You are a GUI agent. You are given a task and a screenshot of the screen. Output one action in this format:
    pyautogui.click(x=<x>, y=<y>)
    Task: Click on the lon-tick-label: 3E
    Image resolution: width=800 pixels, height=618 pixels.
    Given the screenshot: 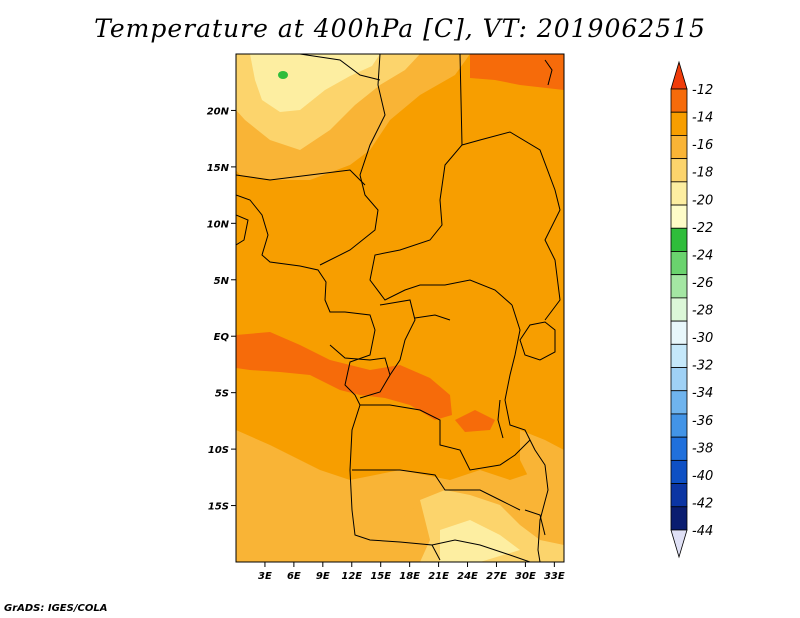 What is the action you would take?
    pyautogui.click(x=265, y=576)
    